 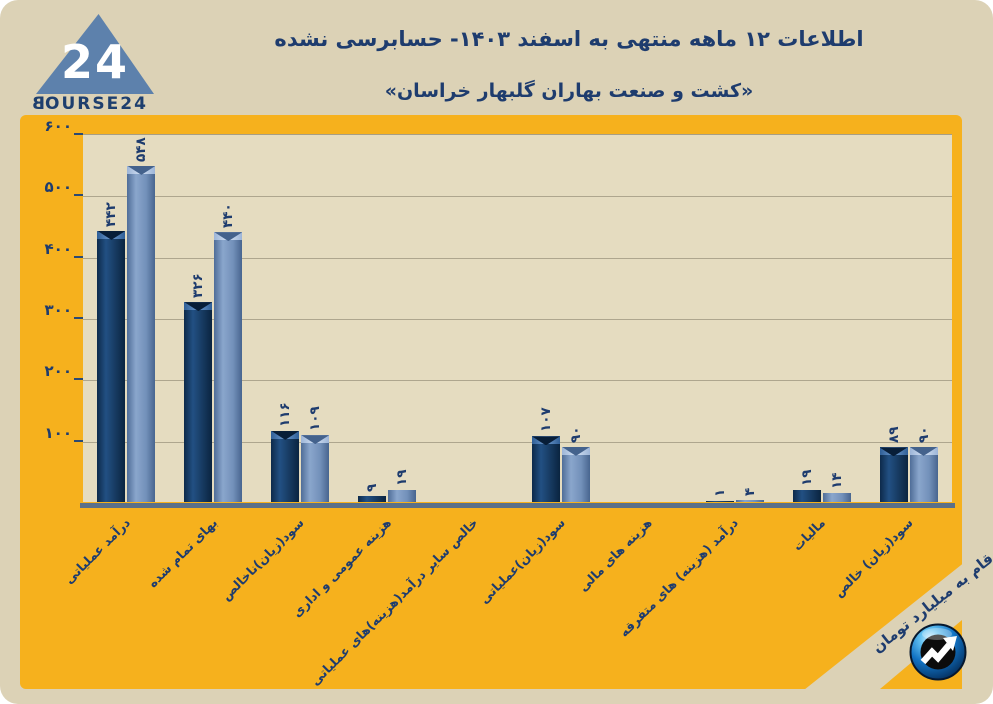 What do you see at coordinates (94, 62) in the screenshot?
I see `logo-number: 24` at bounding box center [94, 62].